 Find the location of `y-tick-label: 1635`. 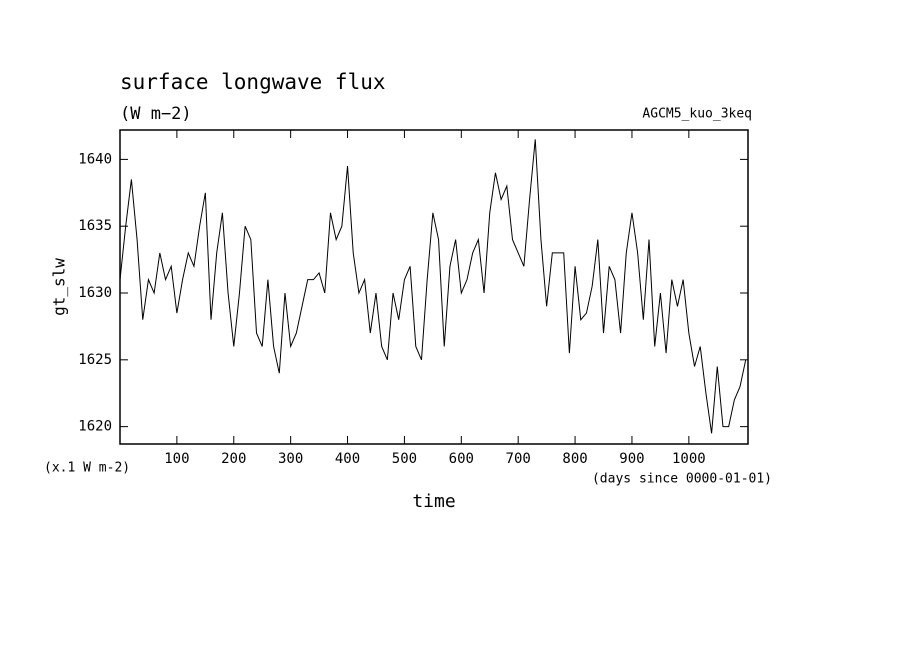

y-tick-label: 1635 is located at coordinates (95, 226).